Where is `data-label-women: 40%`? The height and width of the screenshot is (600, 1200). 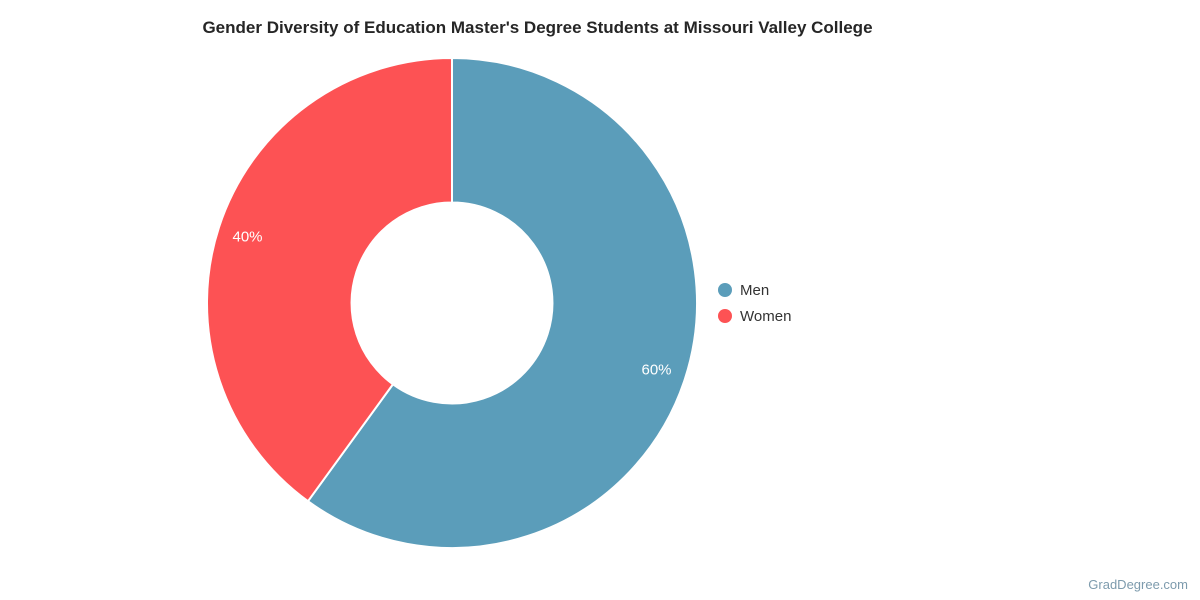
data-label-women: 40% is located at coordinates (247, 237).